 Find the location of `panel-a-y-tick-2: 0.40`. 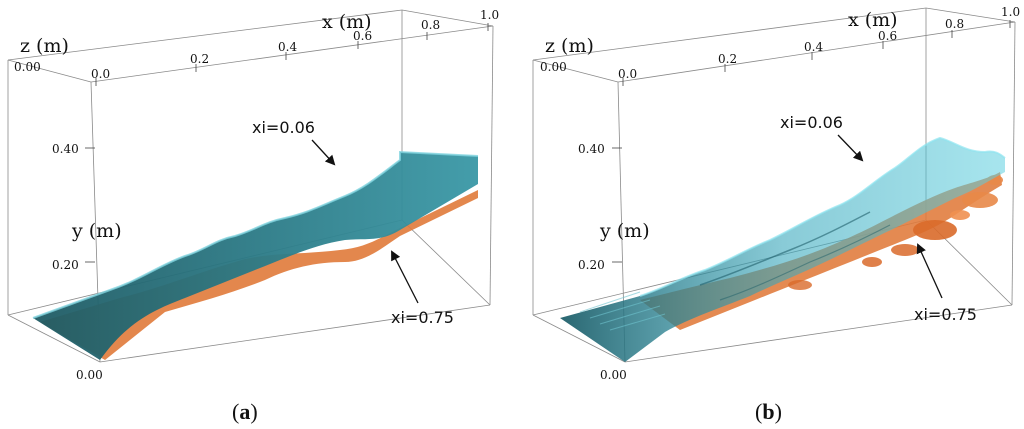

panel-a-y-tick-2: 0.40 is located at coordinates (65, 149).